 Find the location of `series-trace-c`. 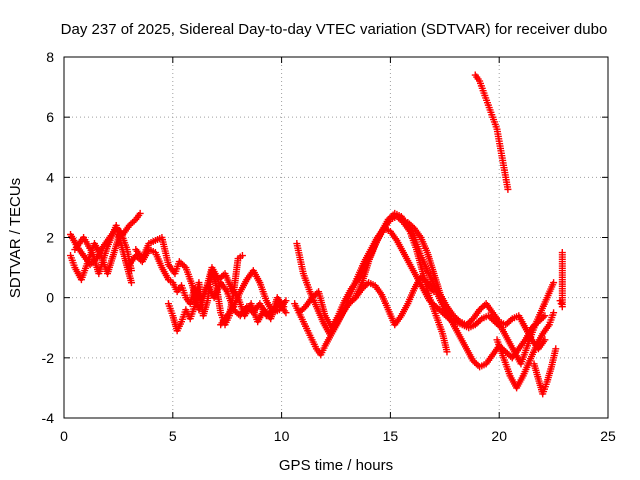

series-trace-c is located at coordinates (103, 254).